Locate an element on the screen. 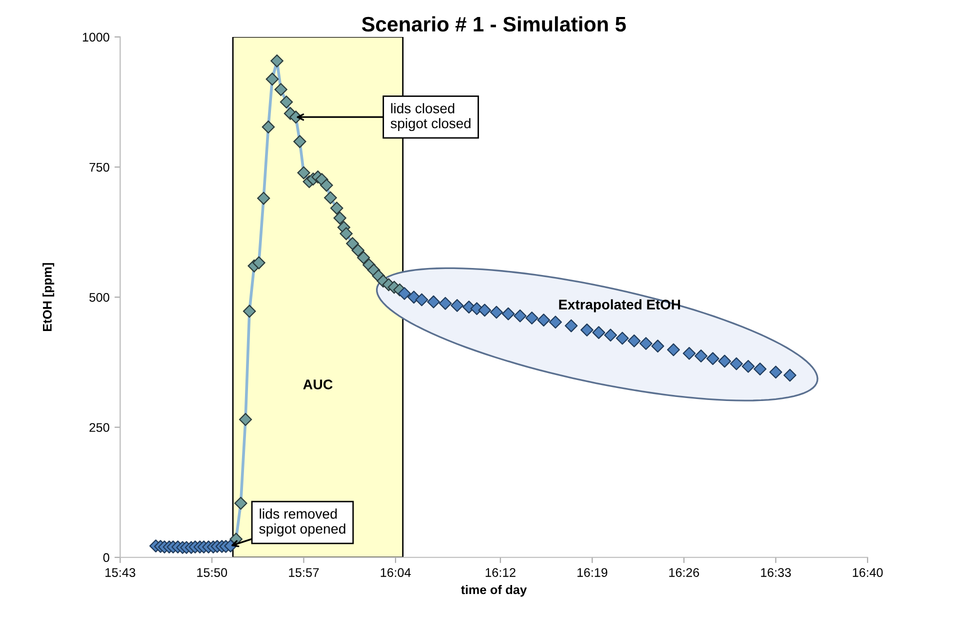 This screenshot has width=977, height=637. annotation: Extrapolated EtOH is located at coordinates (619, 305).